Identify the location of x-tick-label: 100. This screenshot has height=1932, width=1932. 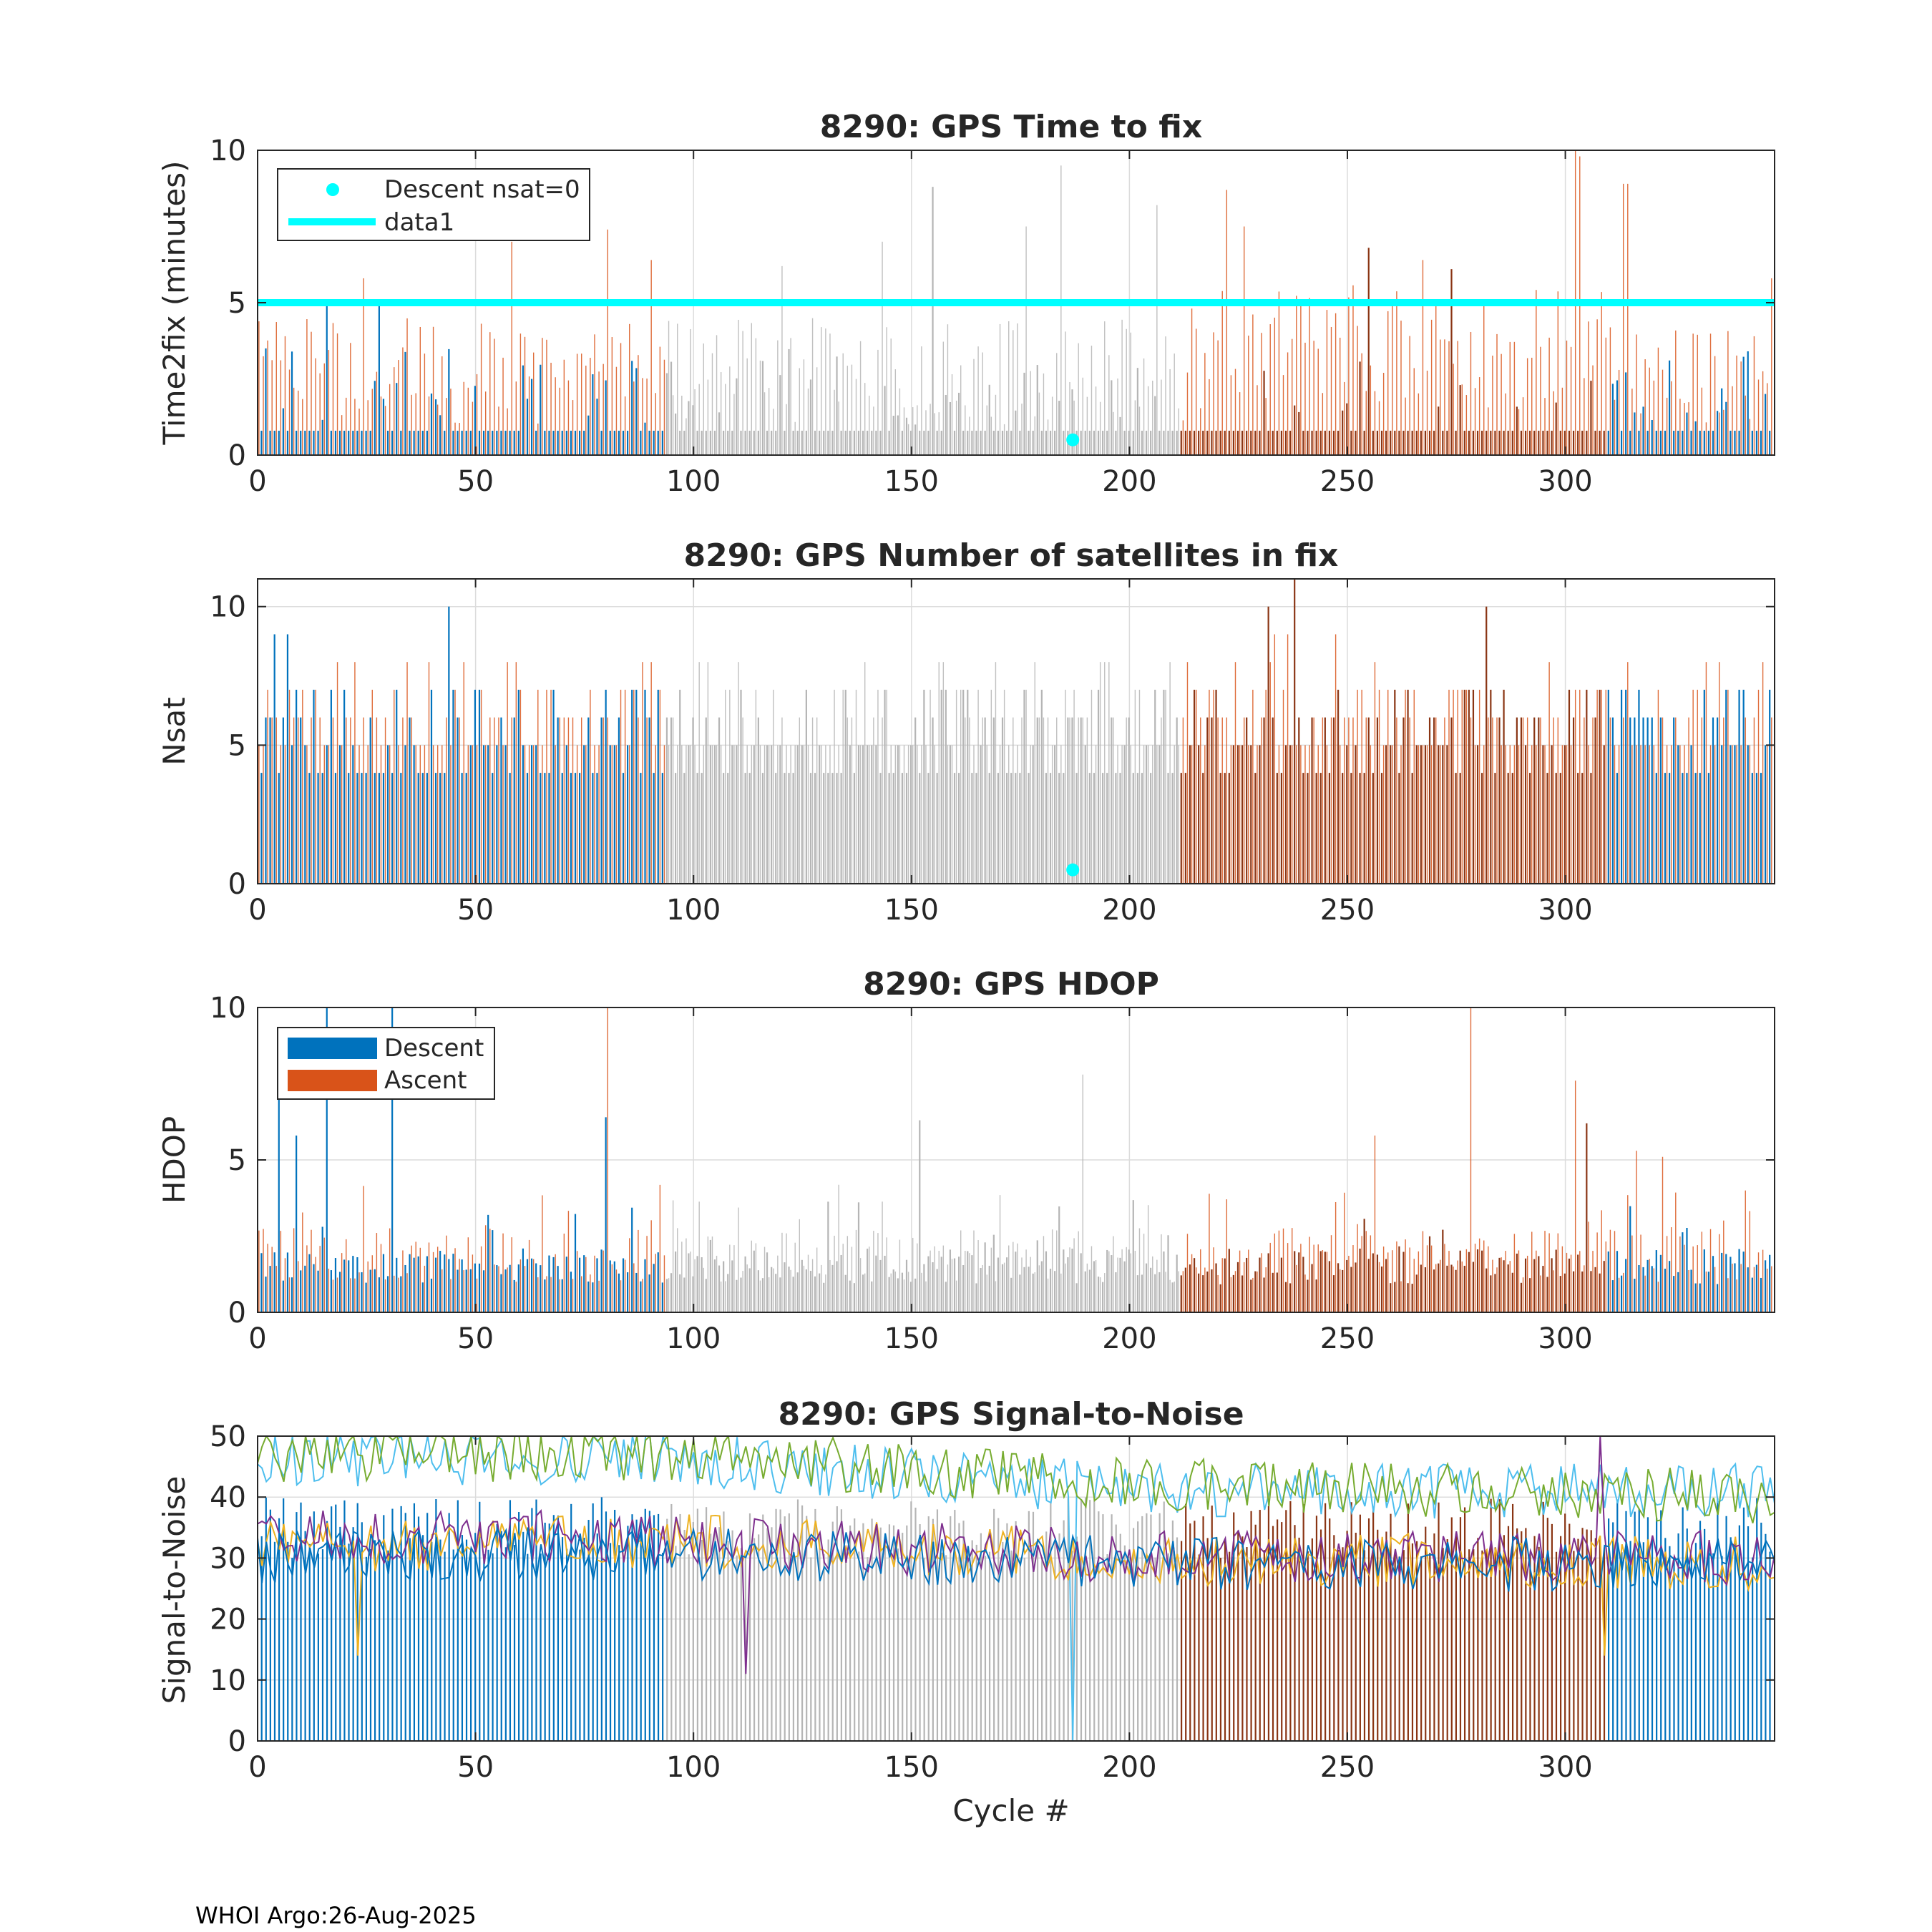
(693, 1767).